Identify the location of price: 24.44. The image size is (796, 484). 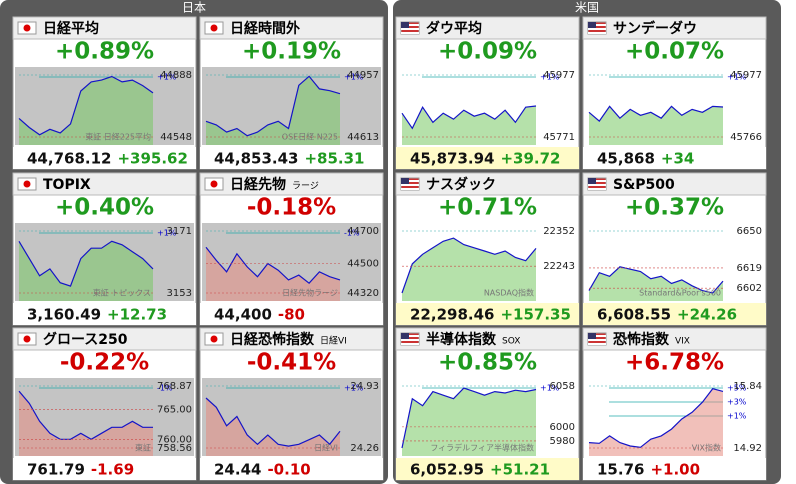
(237, 470).